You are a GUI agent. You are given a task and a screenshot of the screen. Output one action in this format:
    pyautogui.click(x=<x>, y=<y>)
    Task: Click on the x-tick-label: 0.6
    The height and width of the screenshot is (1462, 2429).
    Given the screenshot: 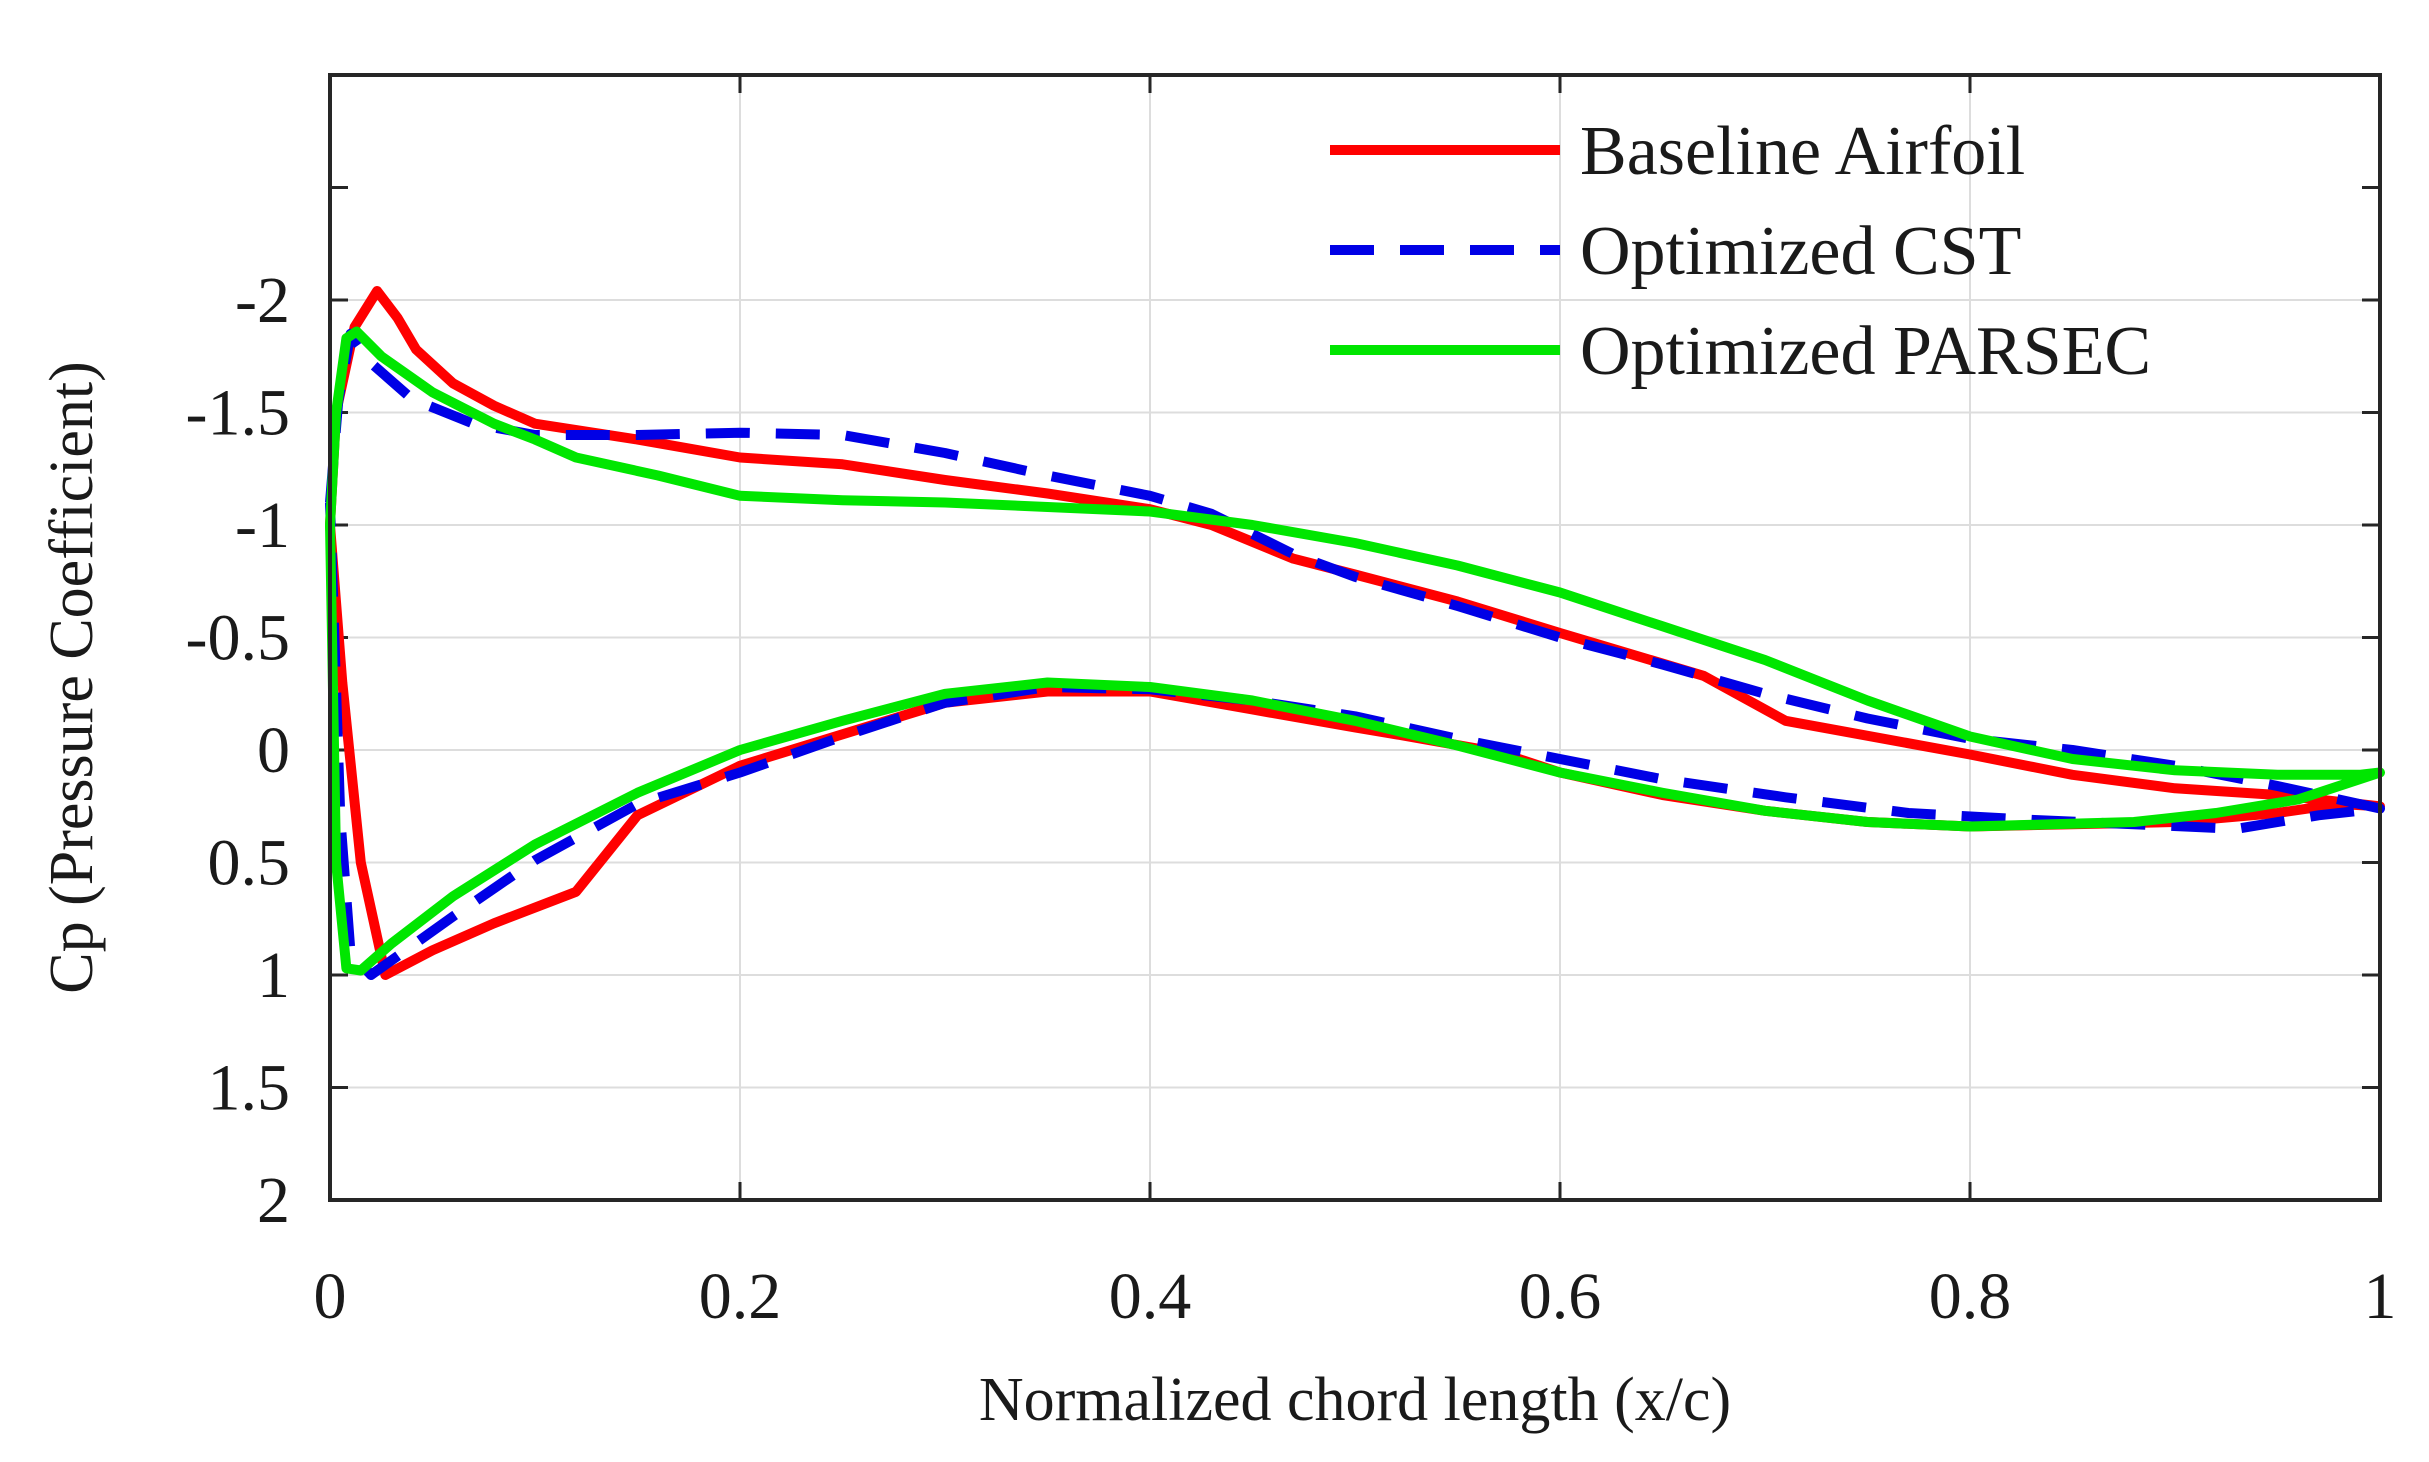 What is the action you would take?
    pyautogui.click(x=1560, y=1296)
    